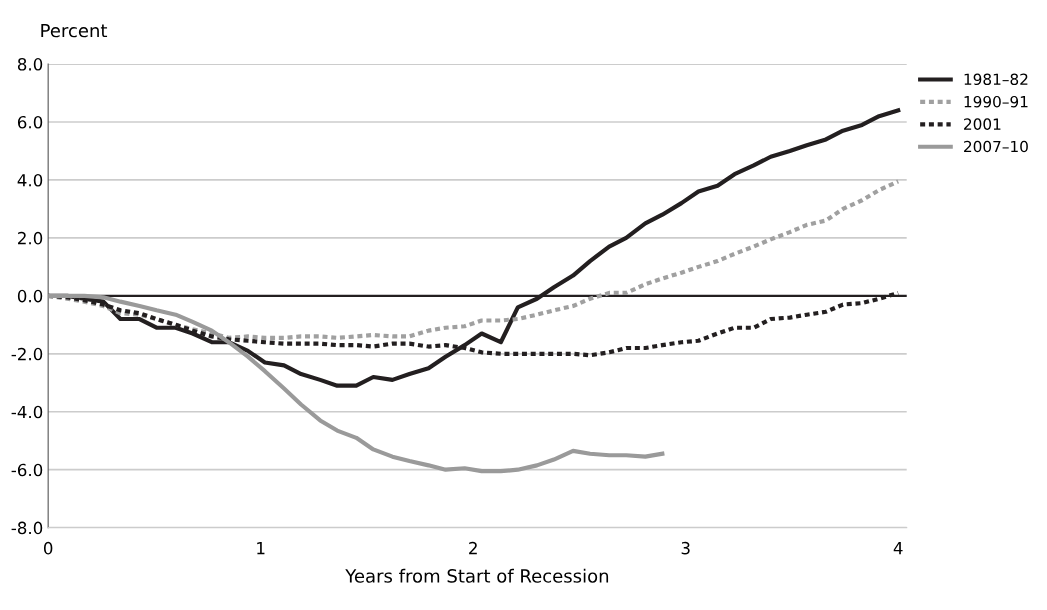  Describe the element at coordinates (27, 354) in the screenshot. I see `y-tick-label: -2.0` at that location.